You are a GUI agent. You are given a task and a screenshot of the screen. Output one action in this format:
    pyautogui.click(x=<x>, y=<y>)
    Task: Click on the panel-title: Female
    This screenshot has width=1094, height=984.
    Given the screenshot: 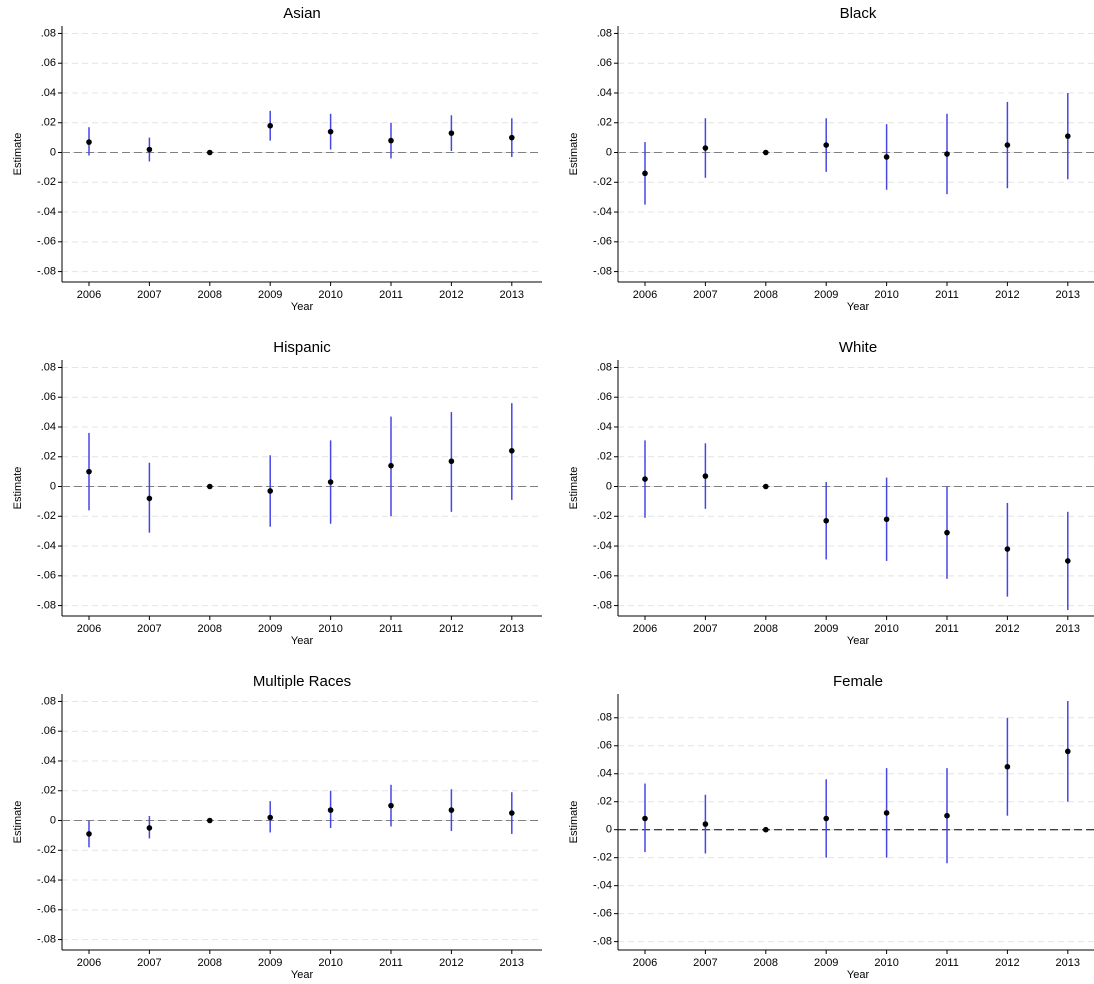 What is the action you would take?
    pyautogui.click(x=858, y=681)
    